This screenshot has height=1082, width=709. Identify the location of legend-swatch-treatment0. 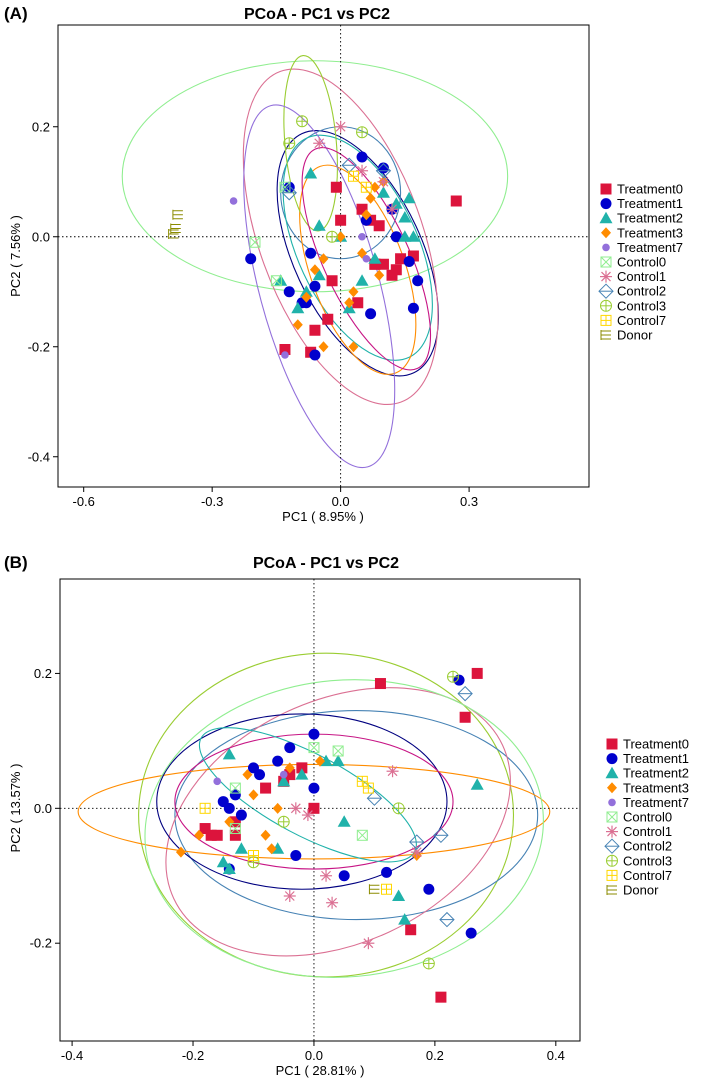
(606, 189).